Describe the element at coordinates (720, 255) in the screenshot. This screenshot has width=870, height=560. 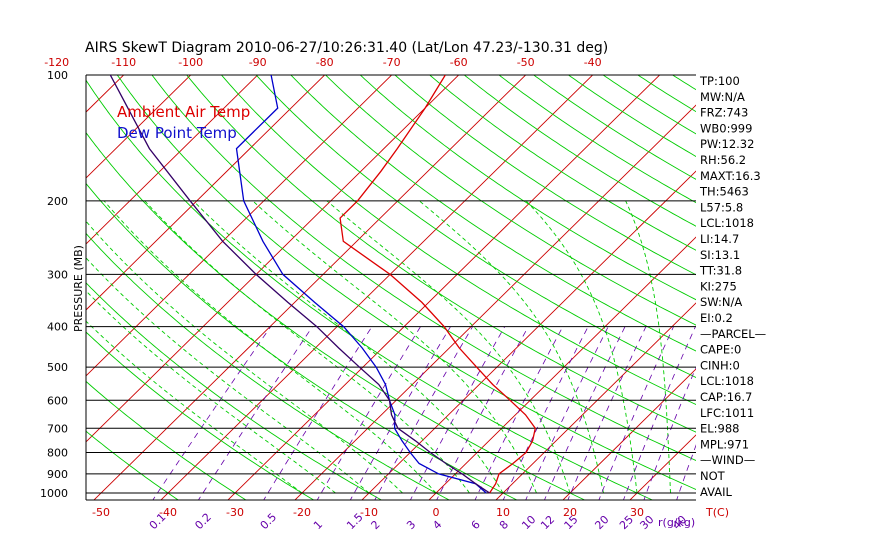
I see `index-item: SI:13.1` at that location.